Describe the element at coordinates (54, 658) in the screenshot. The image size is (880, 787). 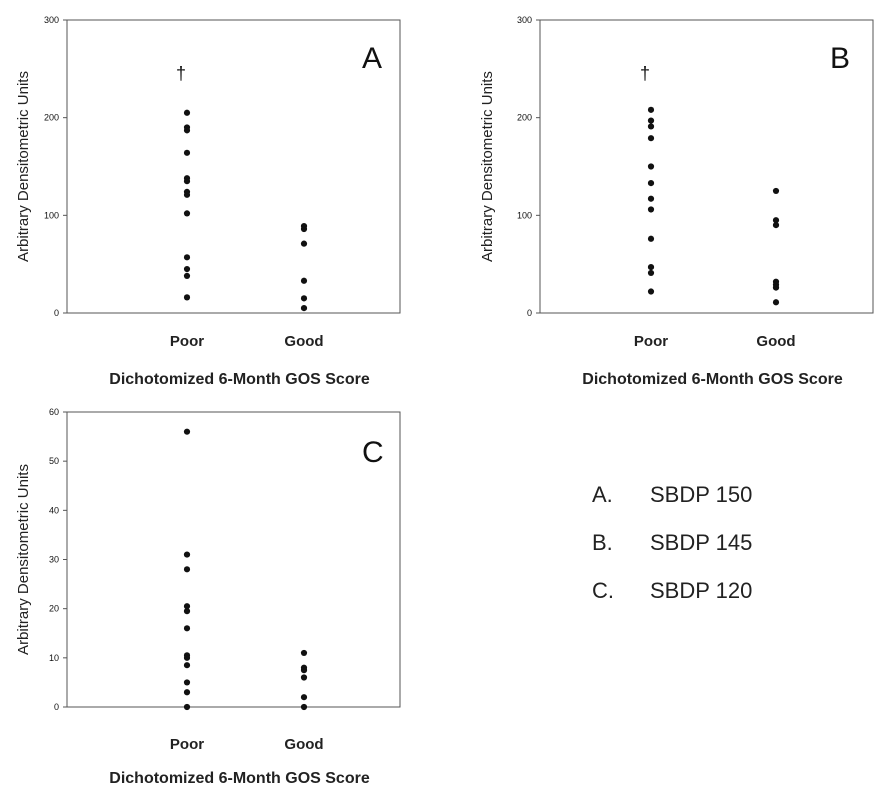
I see `y-tick-label: 10` at that location.